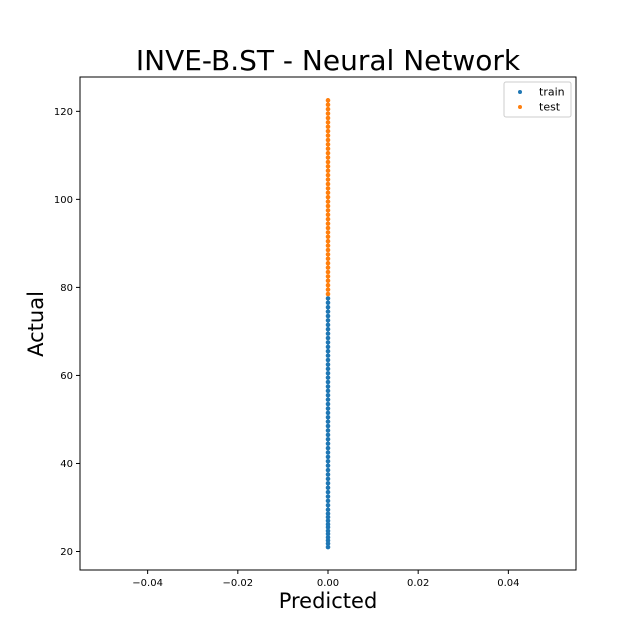 The height and width of the screenshot is (640, 640). What do you see at coordinates (66, 552) in the screenshot?
I see `y-tick-label: 20` at bounding box center [66, 552].